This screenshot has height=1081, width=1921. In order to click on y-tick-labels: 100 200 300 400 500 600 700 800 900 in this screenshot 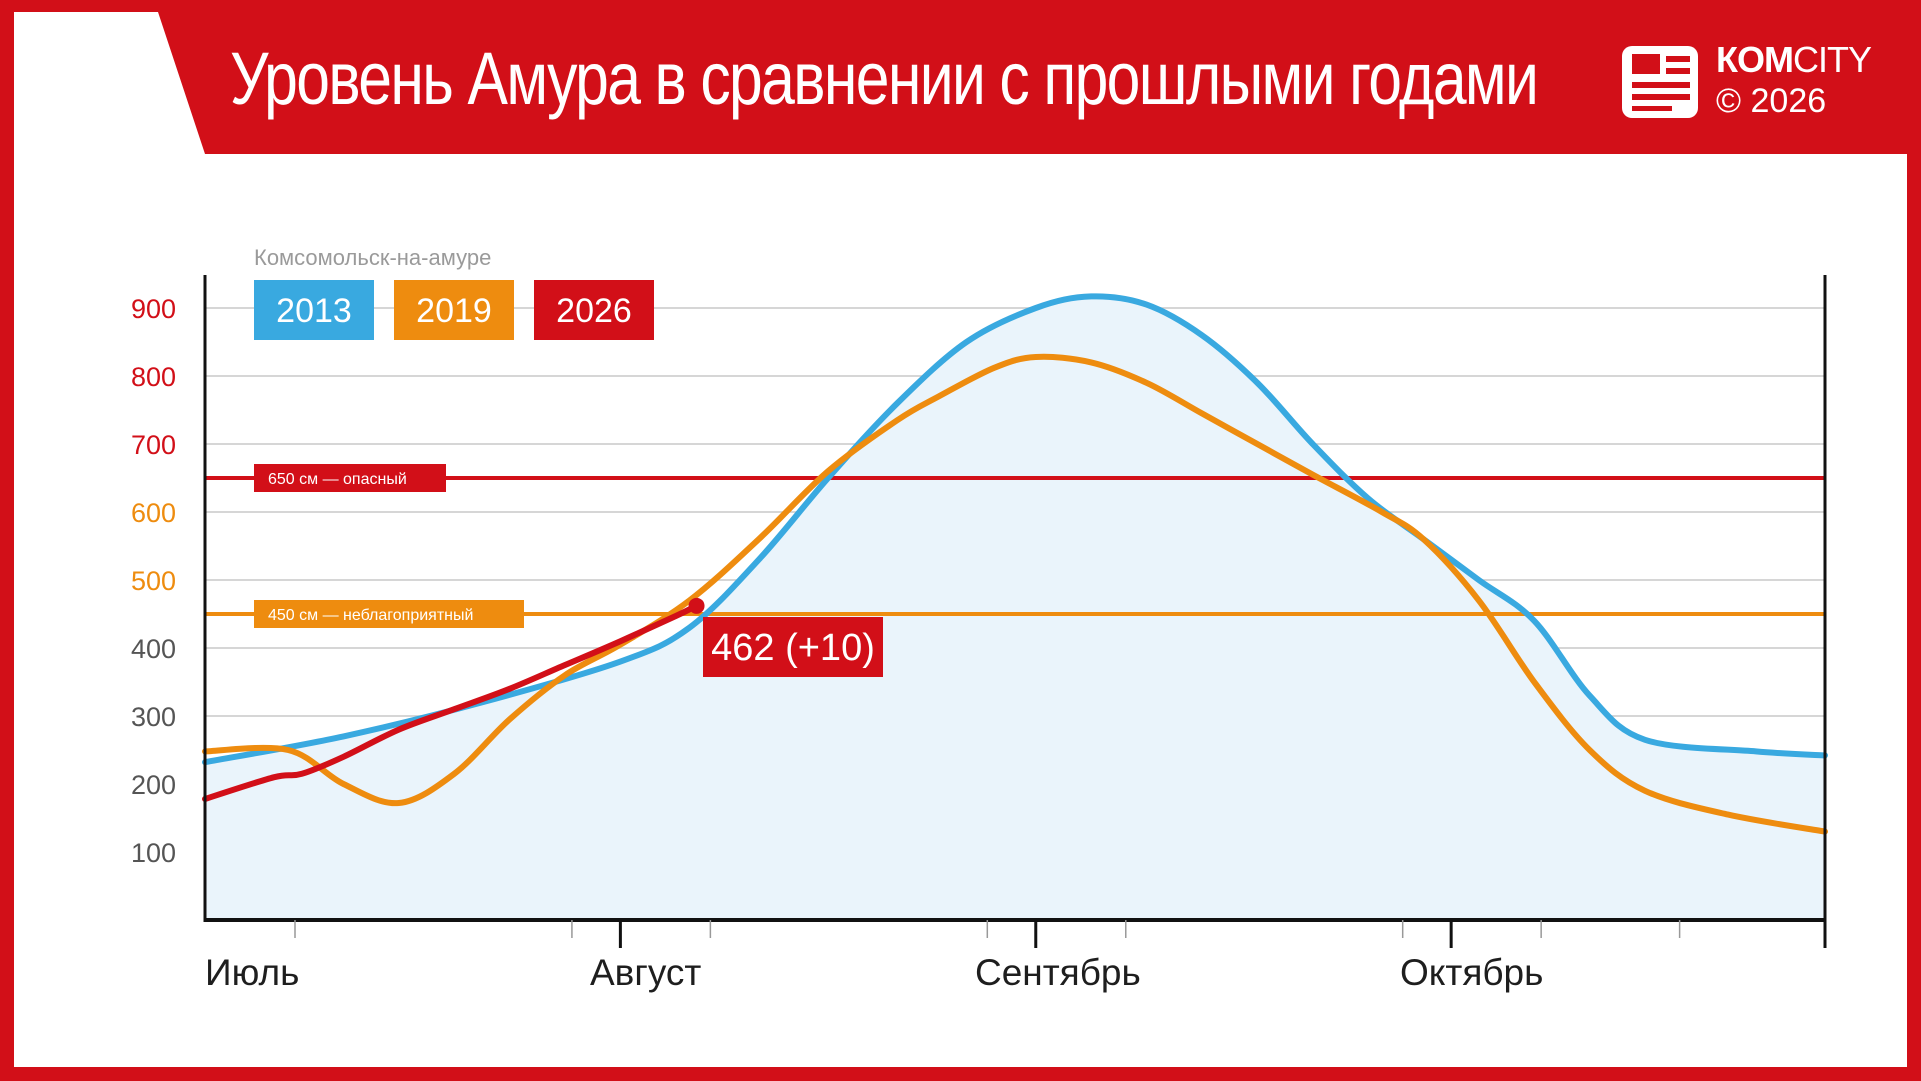, I will do `click(153, 581)`.